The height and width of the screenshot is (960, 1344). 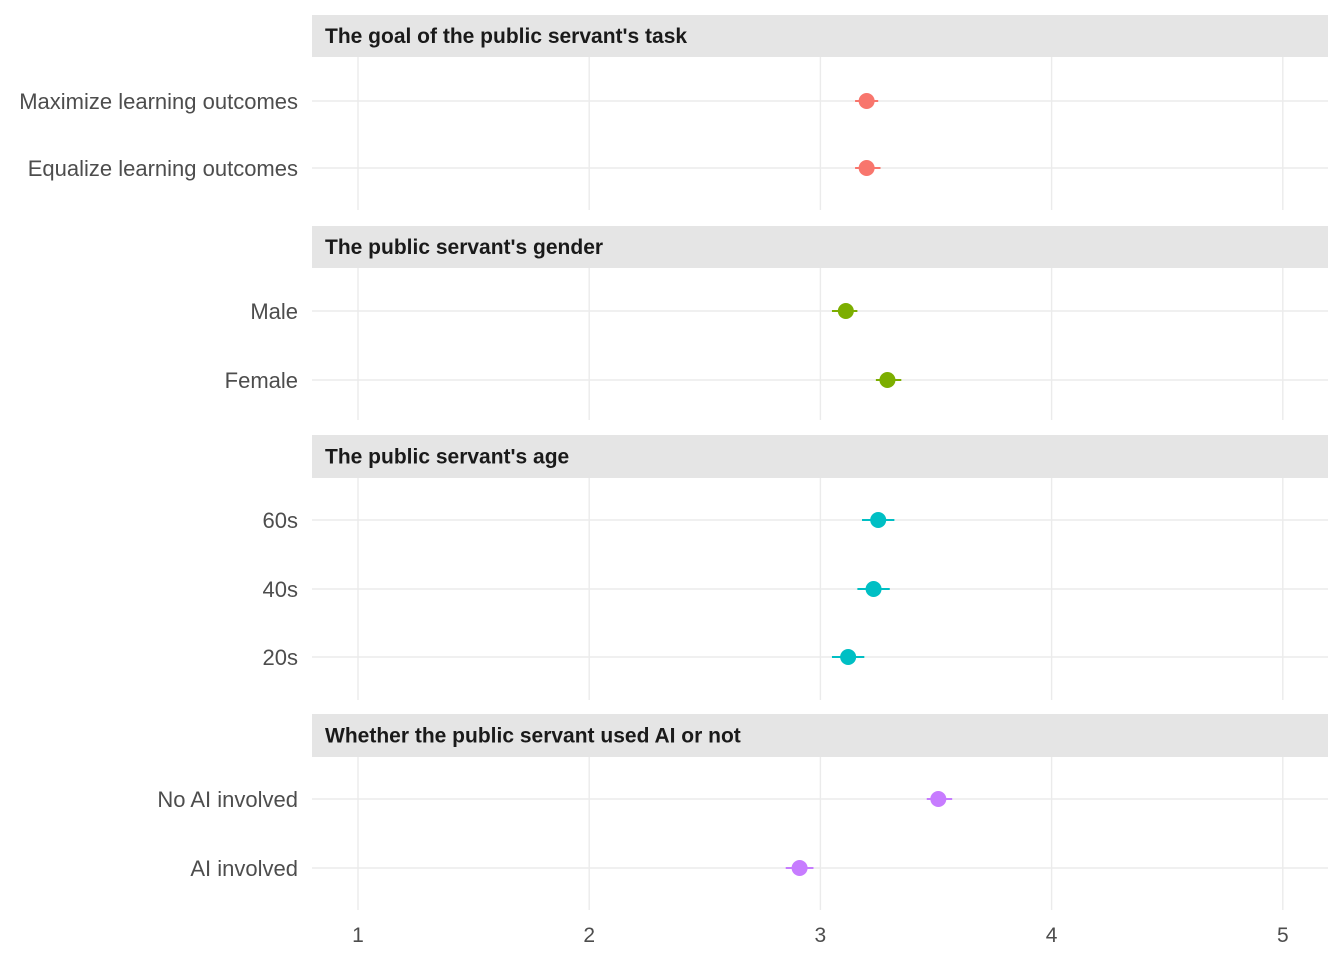 I want to click on x-tick-label: 3, so click(x=821, y=935).